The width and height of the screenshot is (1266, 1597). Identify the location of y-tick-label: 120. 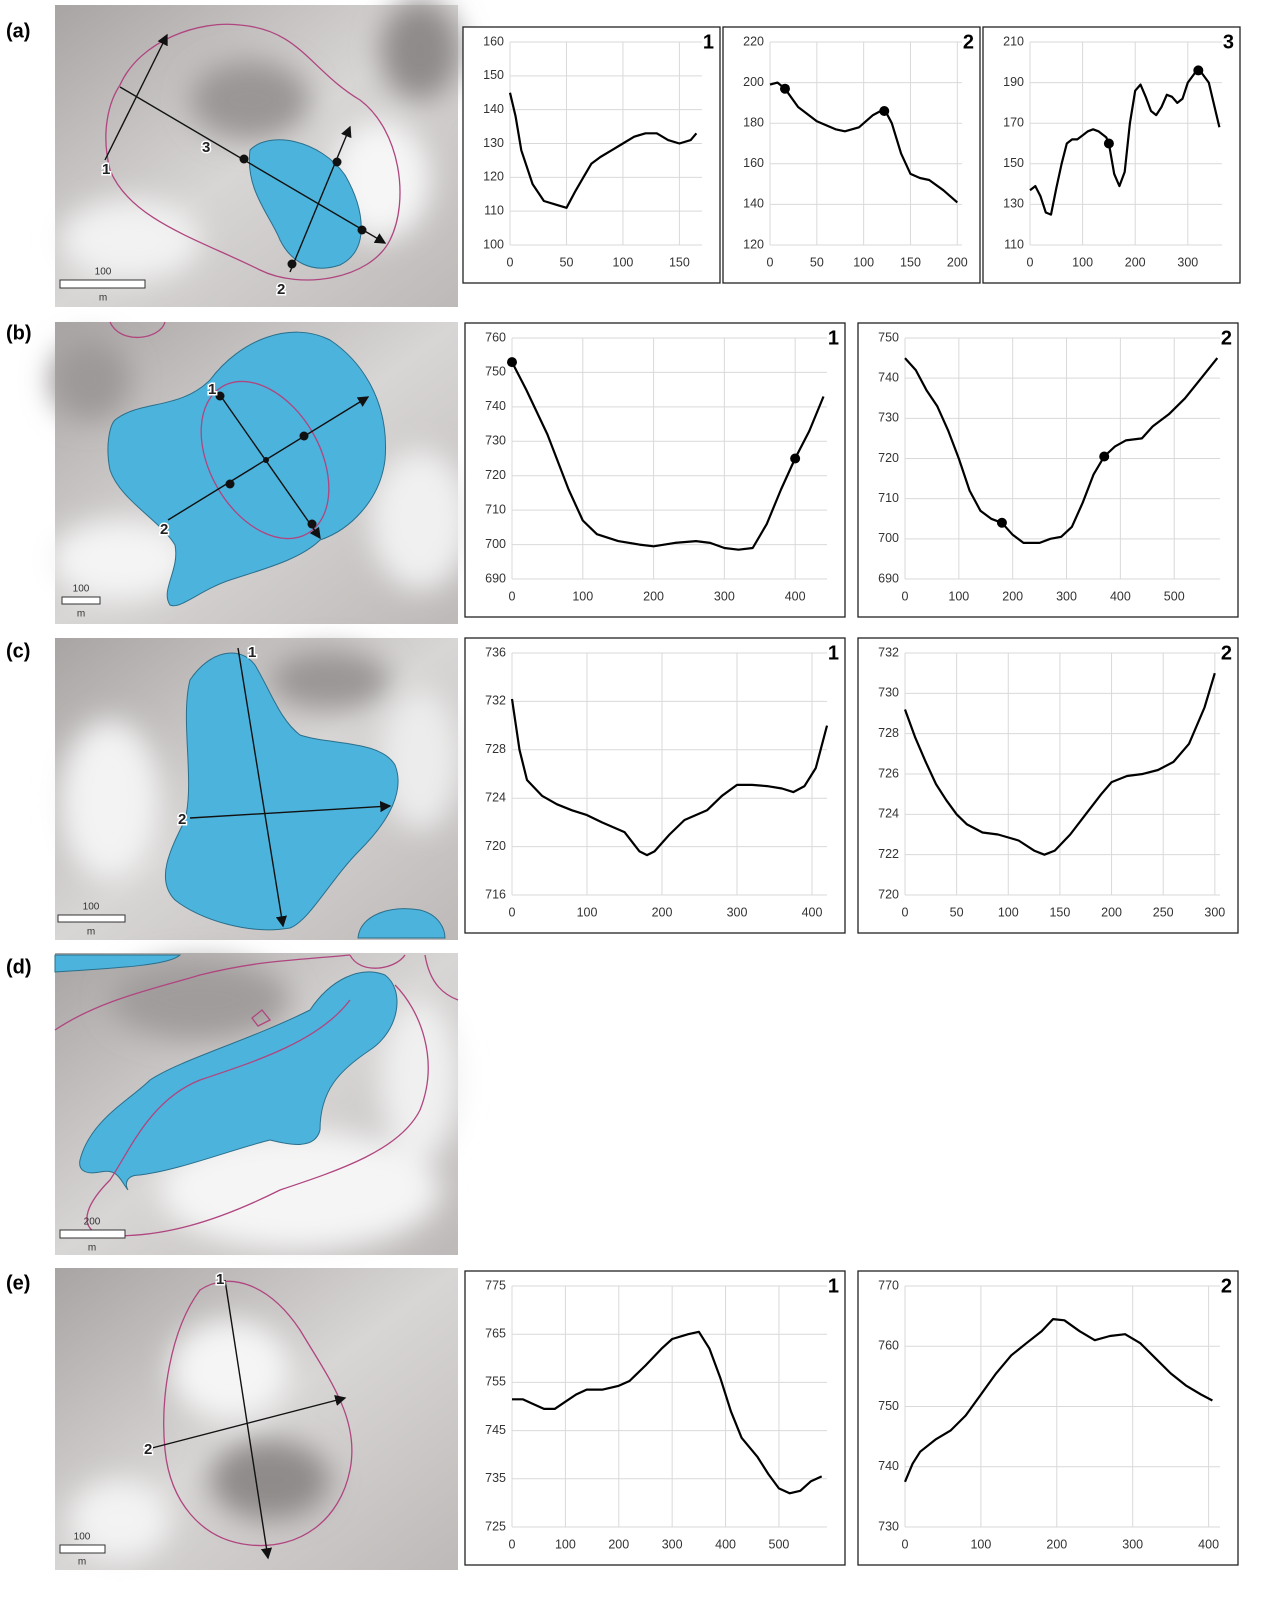
(493, 177).